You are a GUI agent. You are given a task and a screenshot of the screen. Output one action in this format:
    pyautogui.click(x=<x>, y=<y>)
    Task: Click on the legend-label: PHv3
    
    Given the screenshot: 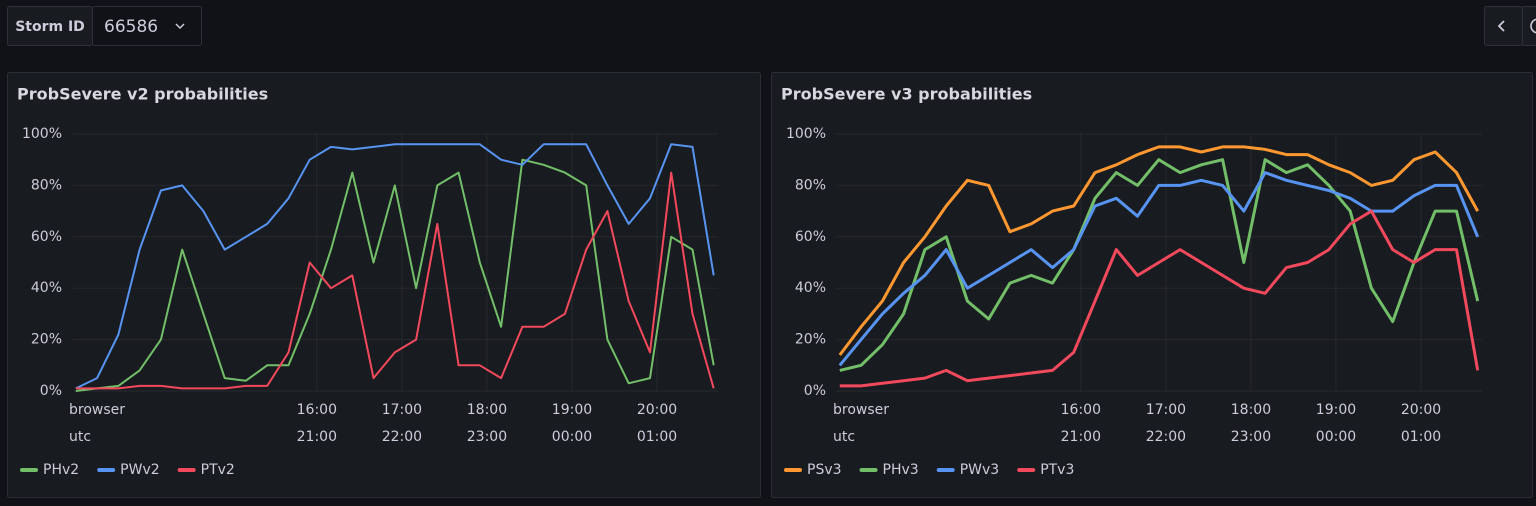 What is the action you would take?
    pyautogui.click(x=901, y=470)
    